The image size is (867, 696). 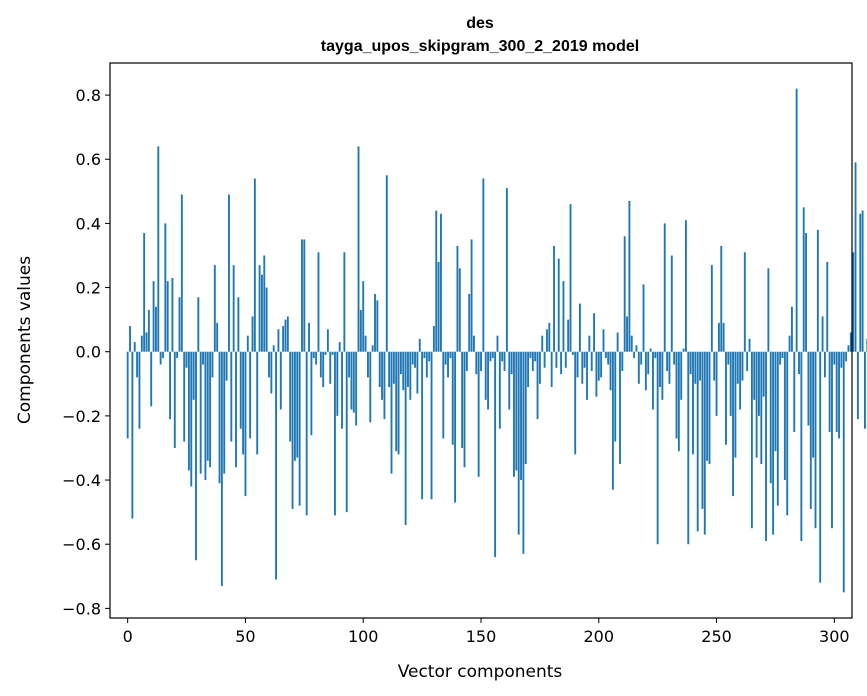 What do you see at coordinates (716, 636) in the screenshot?
I see `x-tick-label-5: 250` at bounding box center [716, 636].